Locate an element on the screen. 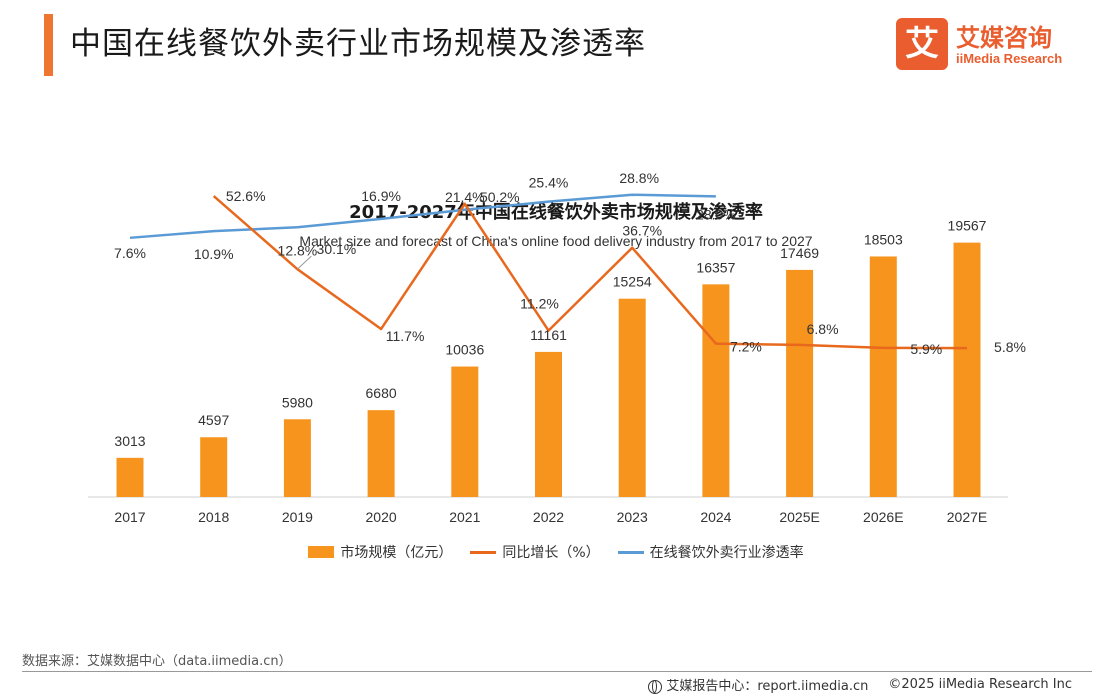 This screenshot has height=696, width=1112. legend-label: 同比增长（%） is located at coordinates (551, 553).